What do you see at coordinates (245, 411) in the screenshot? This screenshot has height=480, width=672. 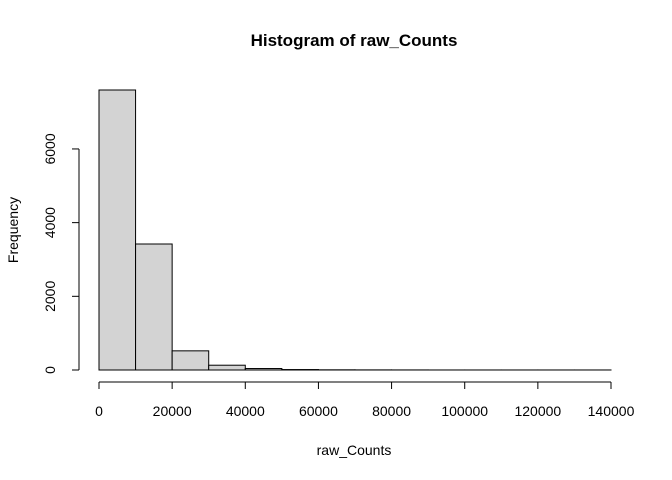 I see `x-tick-label: 40000` at bounding box center [245, 411].